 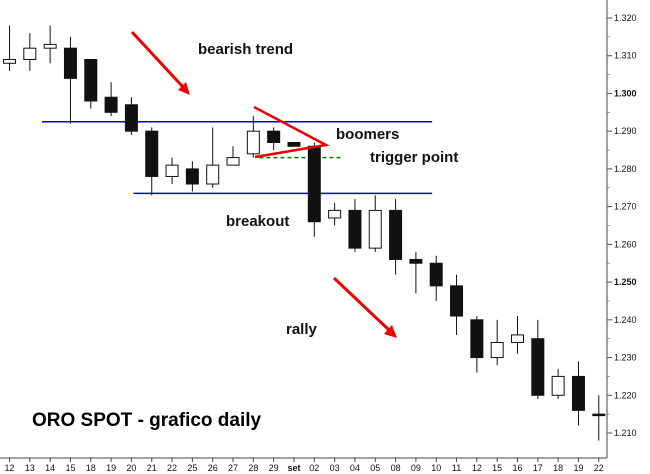 I want to click on x-tick-label: 25, so click(x=192, y=468).